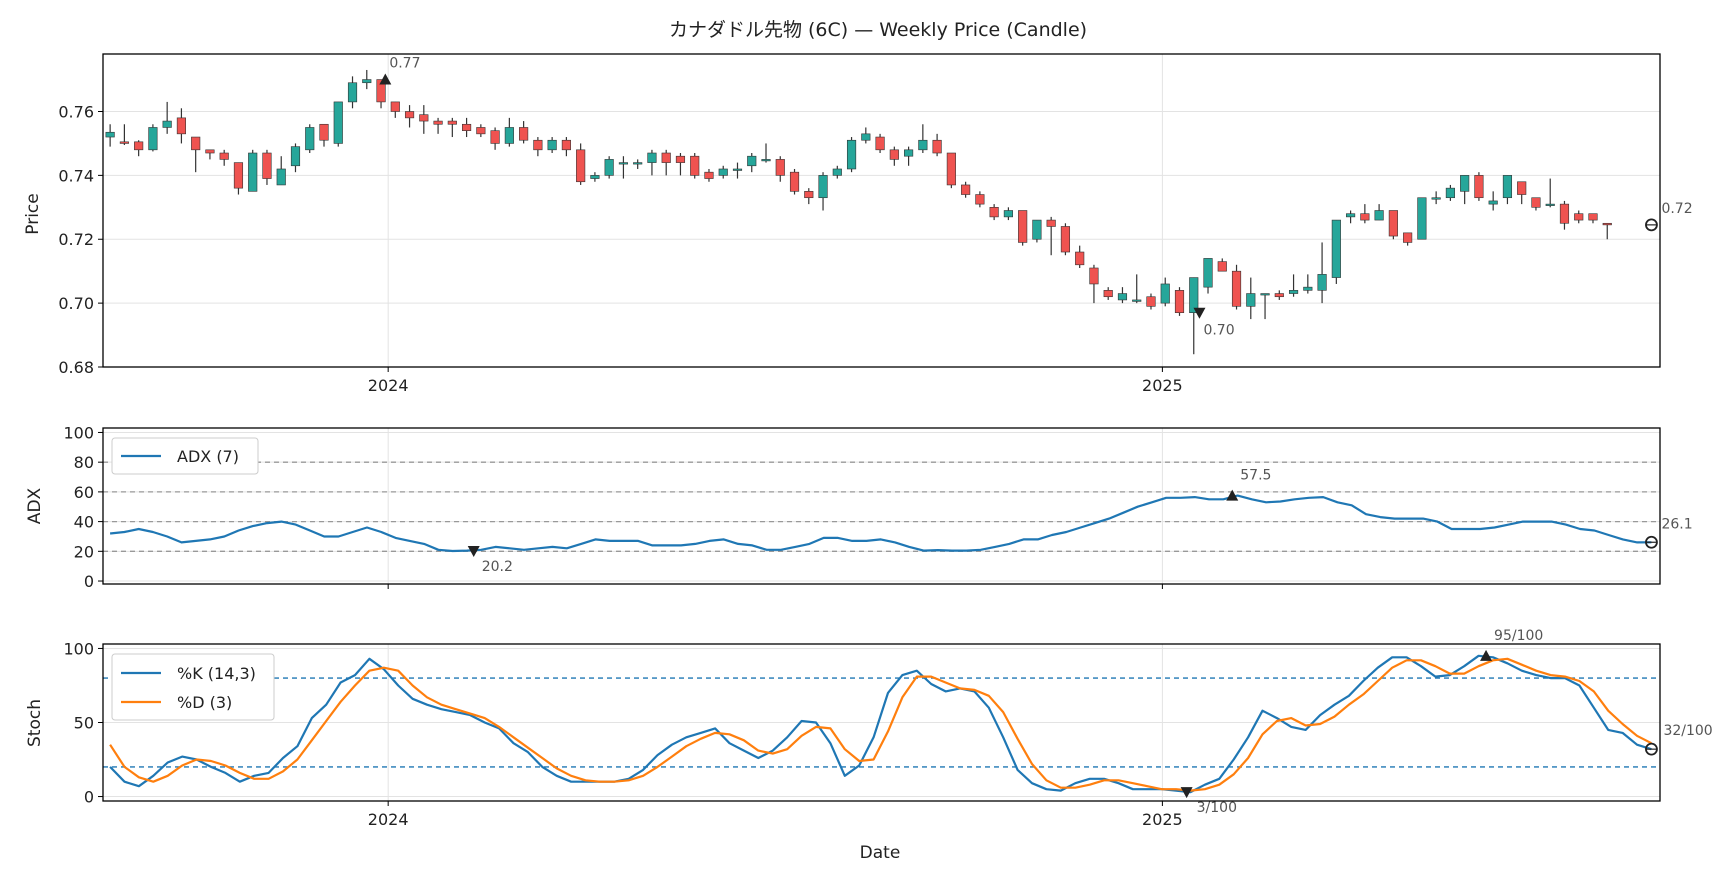 Image resolution: width=1728 pixels, height=878 pixels. I want to click on stoch-ytick-label: 100, so click(78, 648).